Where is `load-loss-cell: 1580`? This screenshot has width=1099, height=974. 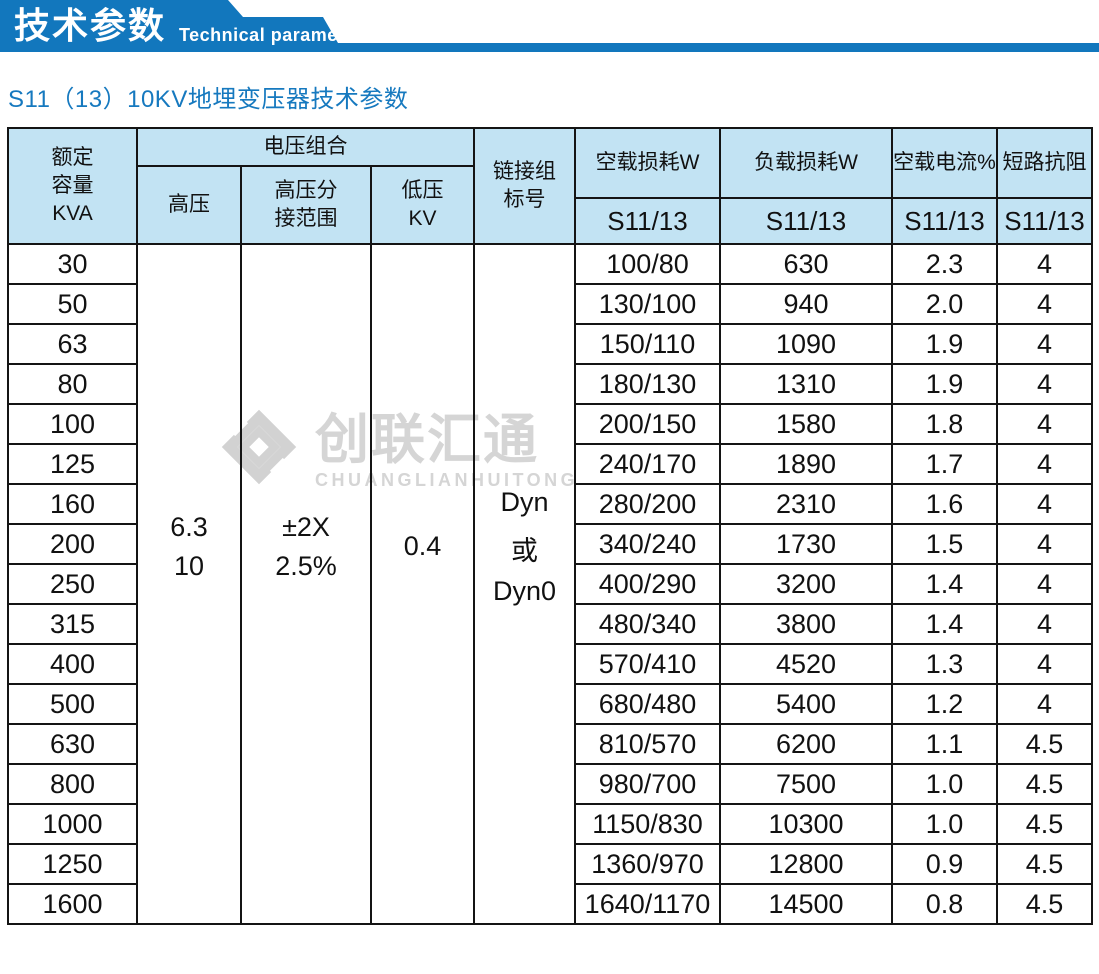 load-loss-cell: 1580 is located at coordinates (806, 425).